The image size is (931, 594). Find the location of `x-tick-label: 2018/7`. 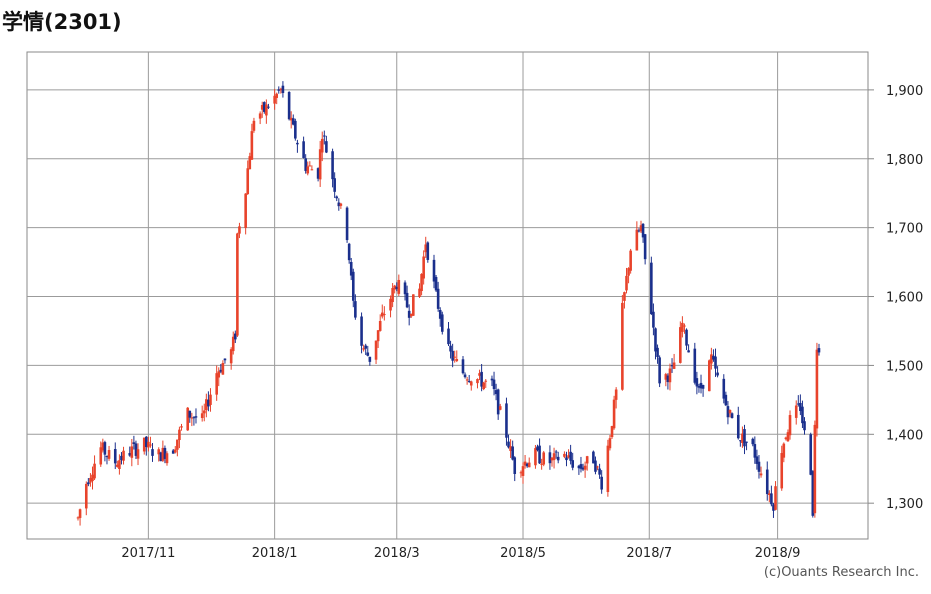

x-tick-label: 2018/7 is located at coordinates (649, 553).